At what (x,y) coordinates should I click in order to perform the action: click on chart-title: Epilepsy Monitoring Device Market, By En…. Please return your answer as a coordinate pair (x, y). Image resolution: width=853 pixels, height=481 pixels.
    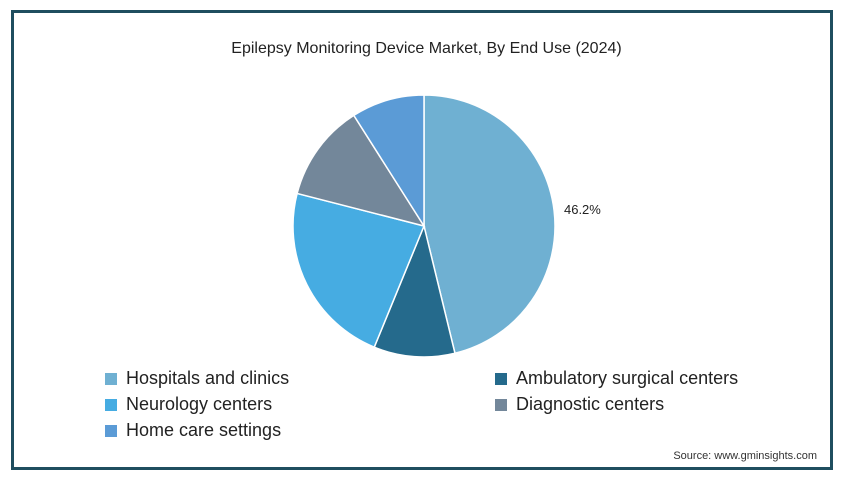
    Looking at the image, I should click on (426, 48).